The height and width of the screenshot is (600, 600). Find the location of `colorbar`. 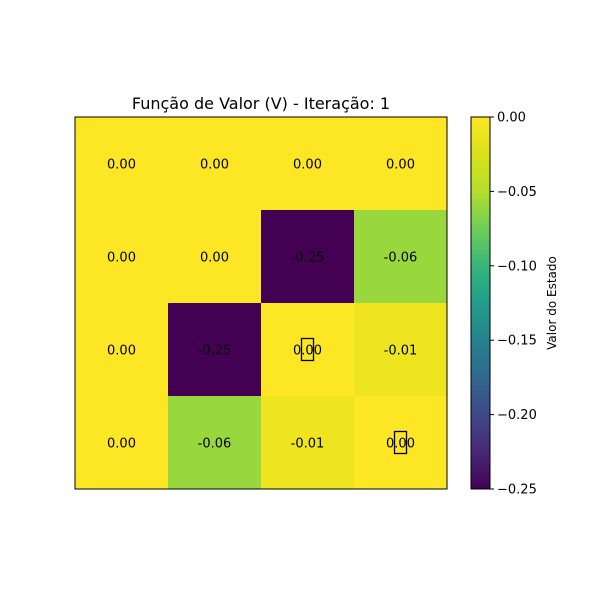

colorbar is located at coordinates (480, 303).